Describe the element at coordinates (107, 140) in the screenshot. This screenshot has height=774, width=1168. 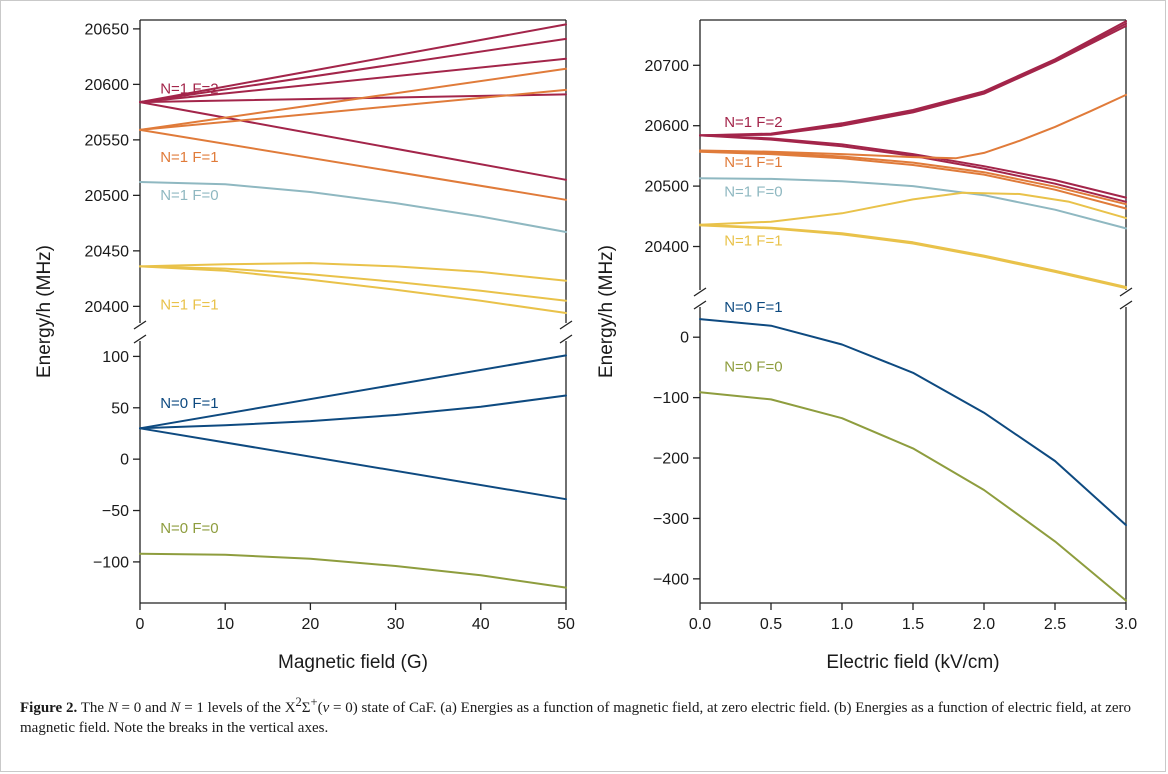
I see `y-tick-label: 20550` at that location.